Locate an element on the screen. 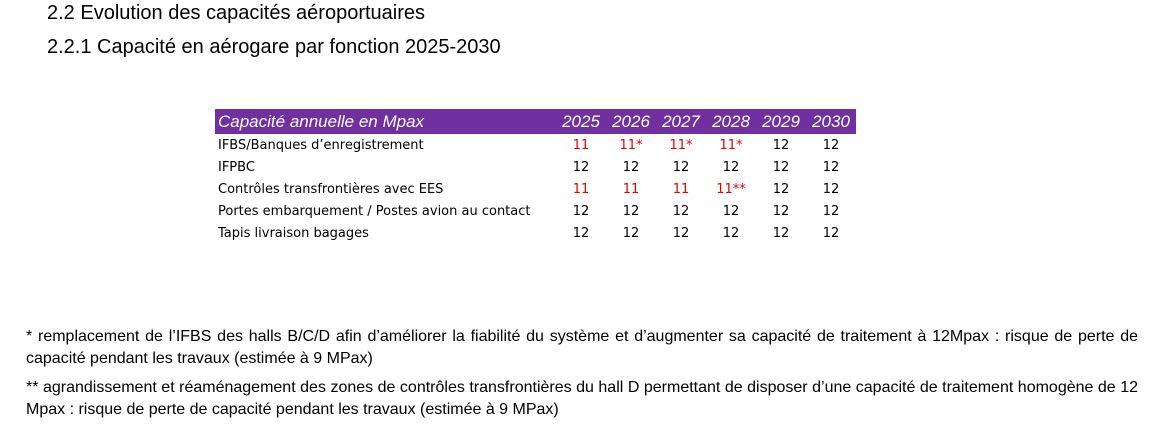  year-header: 2030 is located at coordinates (831, 121).